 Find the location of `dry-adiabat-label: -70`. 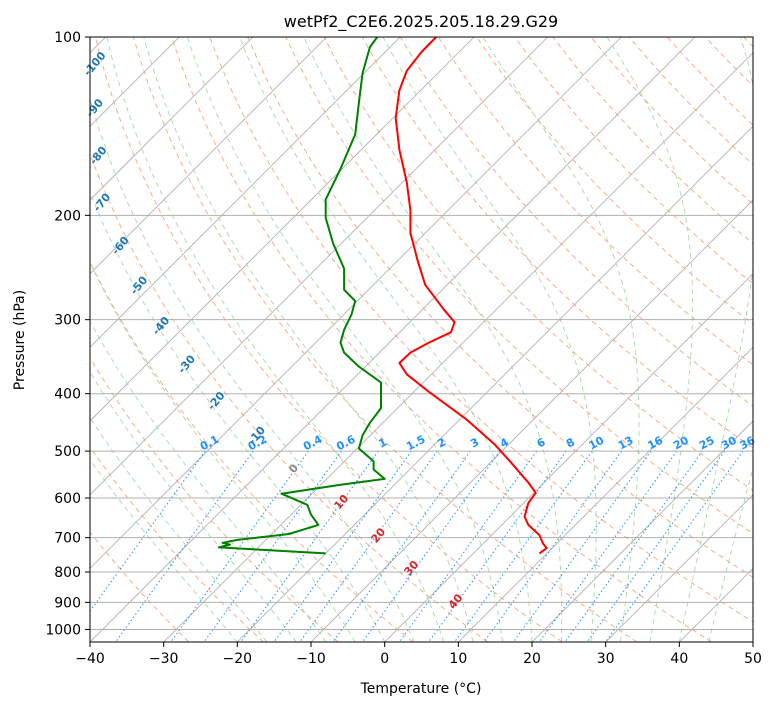

dry-adiabat-label: -70 is located at coordinates (102, 202).